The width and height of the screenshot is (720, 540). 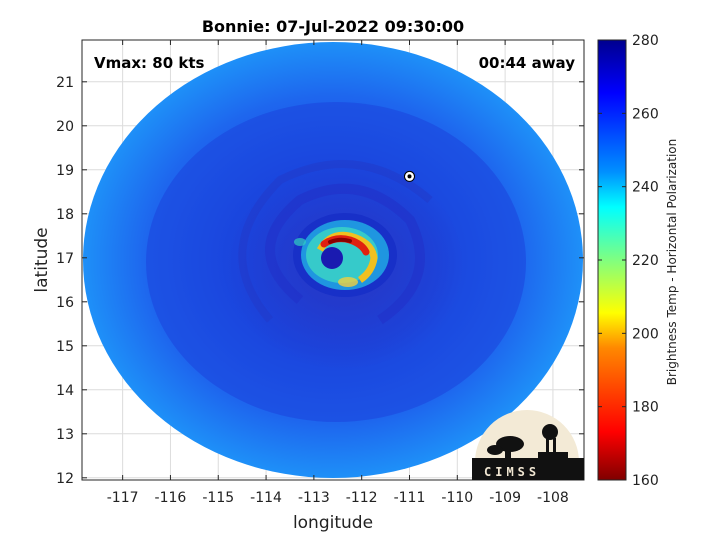 What do you see at coordinates (65, 171) in the screenshot?
I see `y-tick-label: 19` at bounding box center [65, 171].